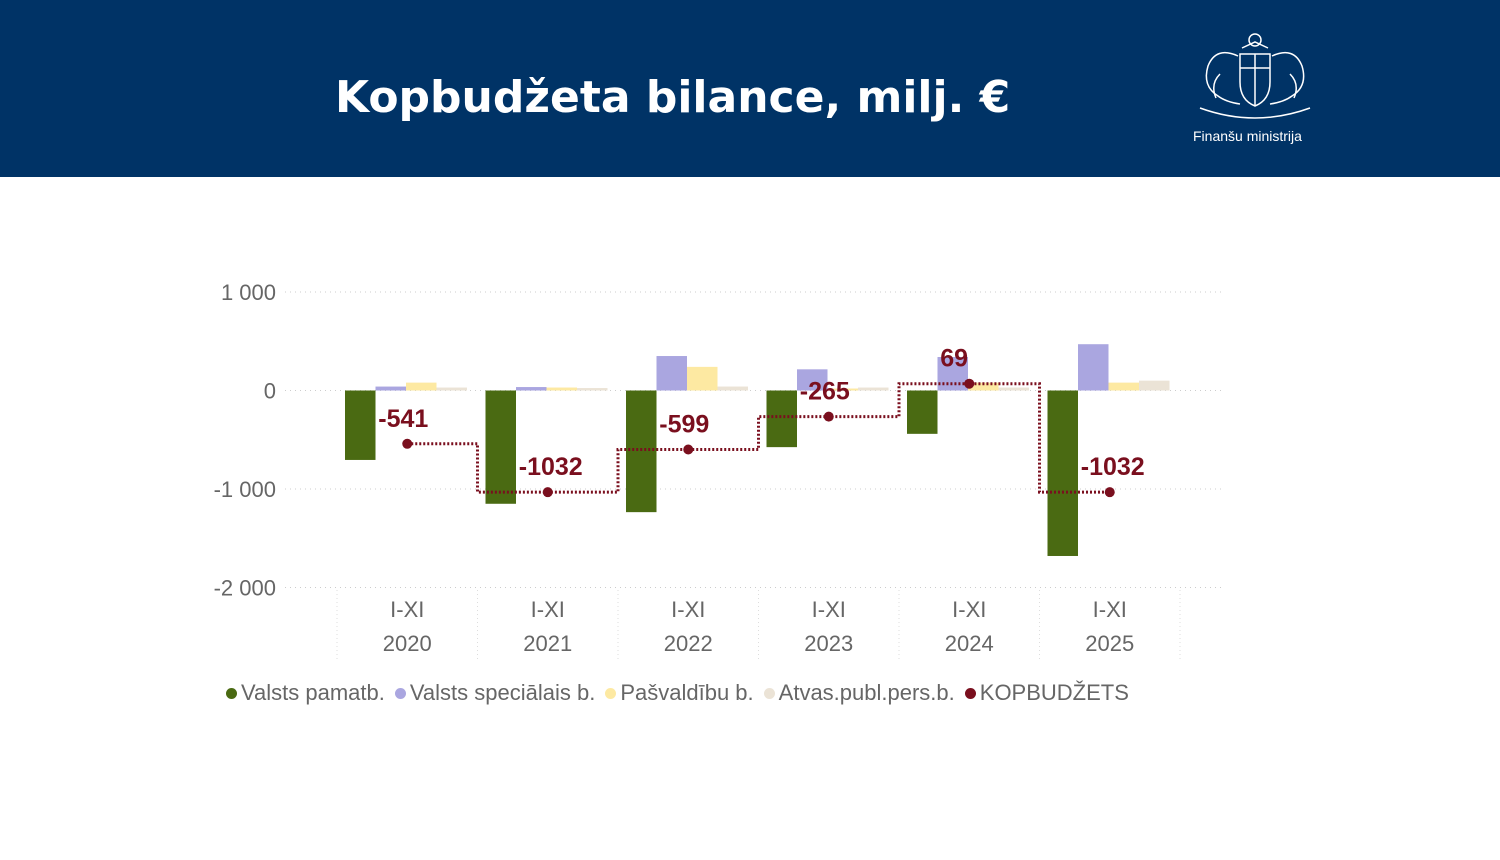  Describe the element at coordinates (547, 643) in the screenshot. I see `x-tick-label: 2021` at that location.